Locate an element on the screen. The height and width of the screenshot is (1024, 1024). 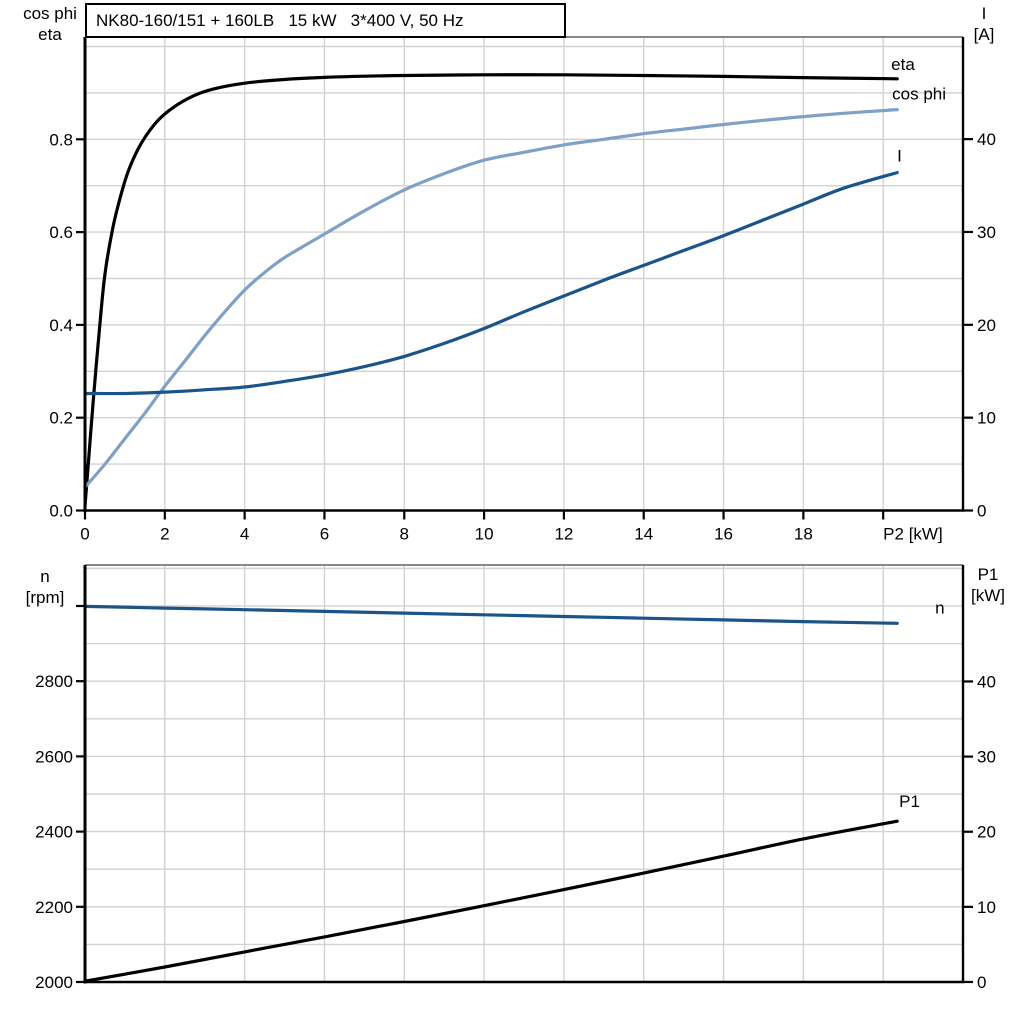
x-tick-label: 0 is located at coordinates (84, 534).